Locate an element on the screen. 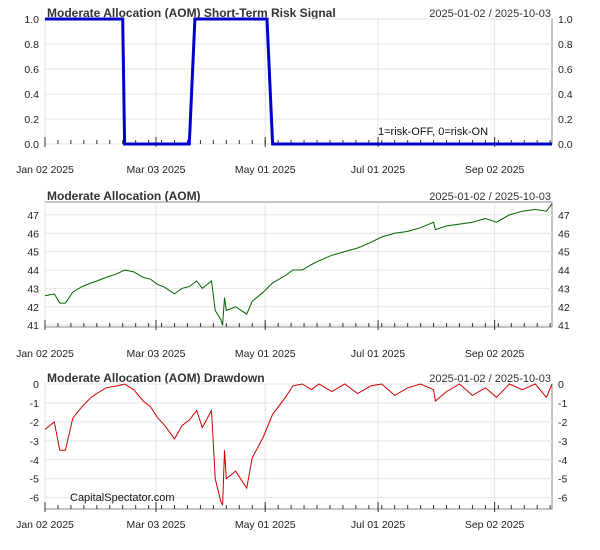 The width and height of the screenshot is (600, 550). chart-title: Moderate Allocation (AOM) Drawdown is located at coordinates (156, 378).